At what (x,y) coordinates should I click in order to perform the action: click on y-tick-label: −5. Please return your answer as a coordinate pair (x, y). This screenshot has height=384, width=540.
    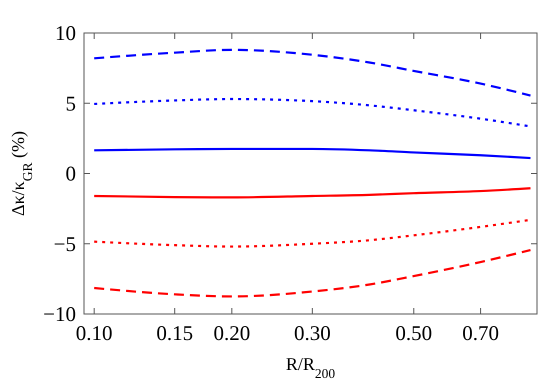
    Looking at the image, I should click on (65, 244).